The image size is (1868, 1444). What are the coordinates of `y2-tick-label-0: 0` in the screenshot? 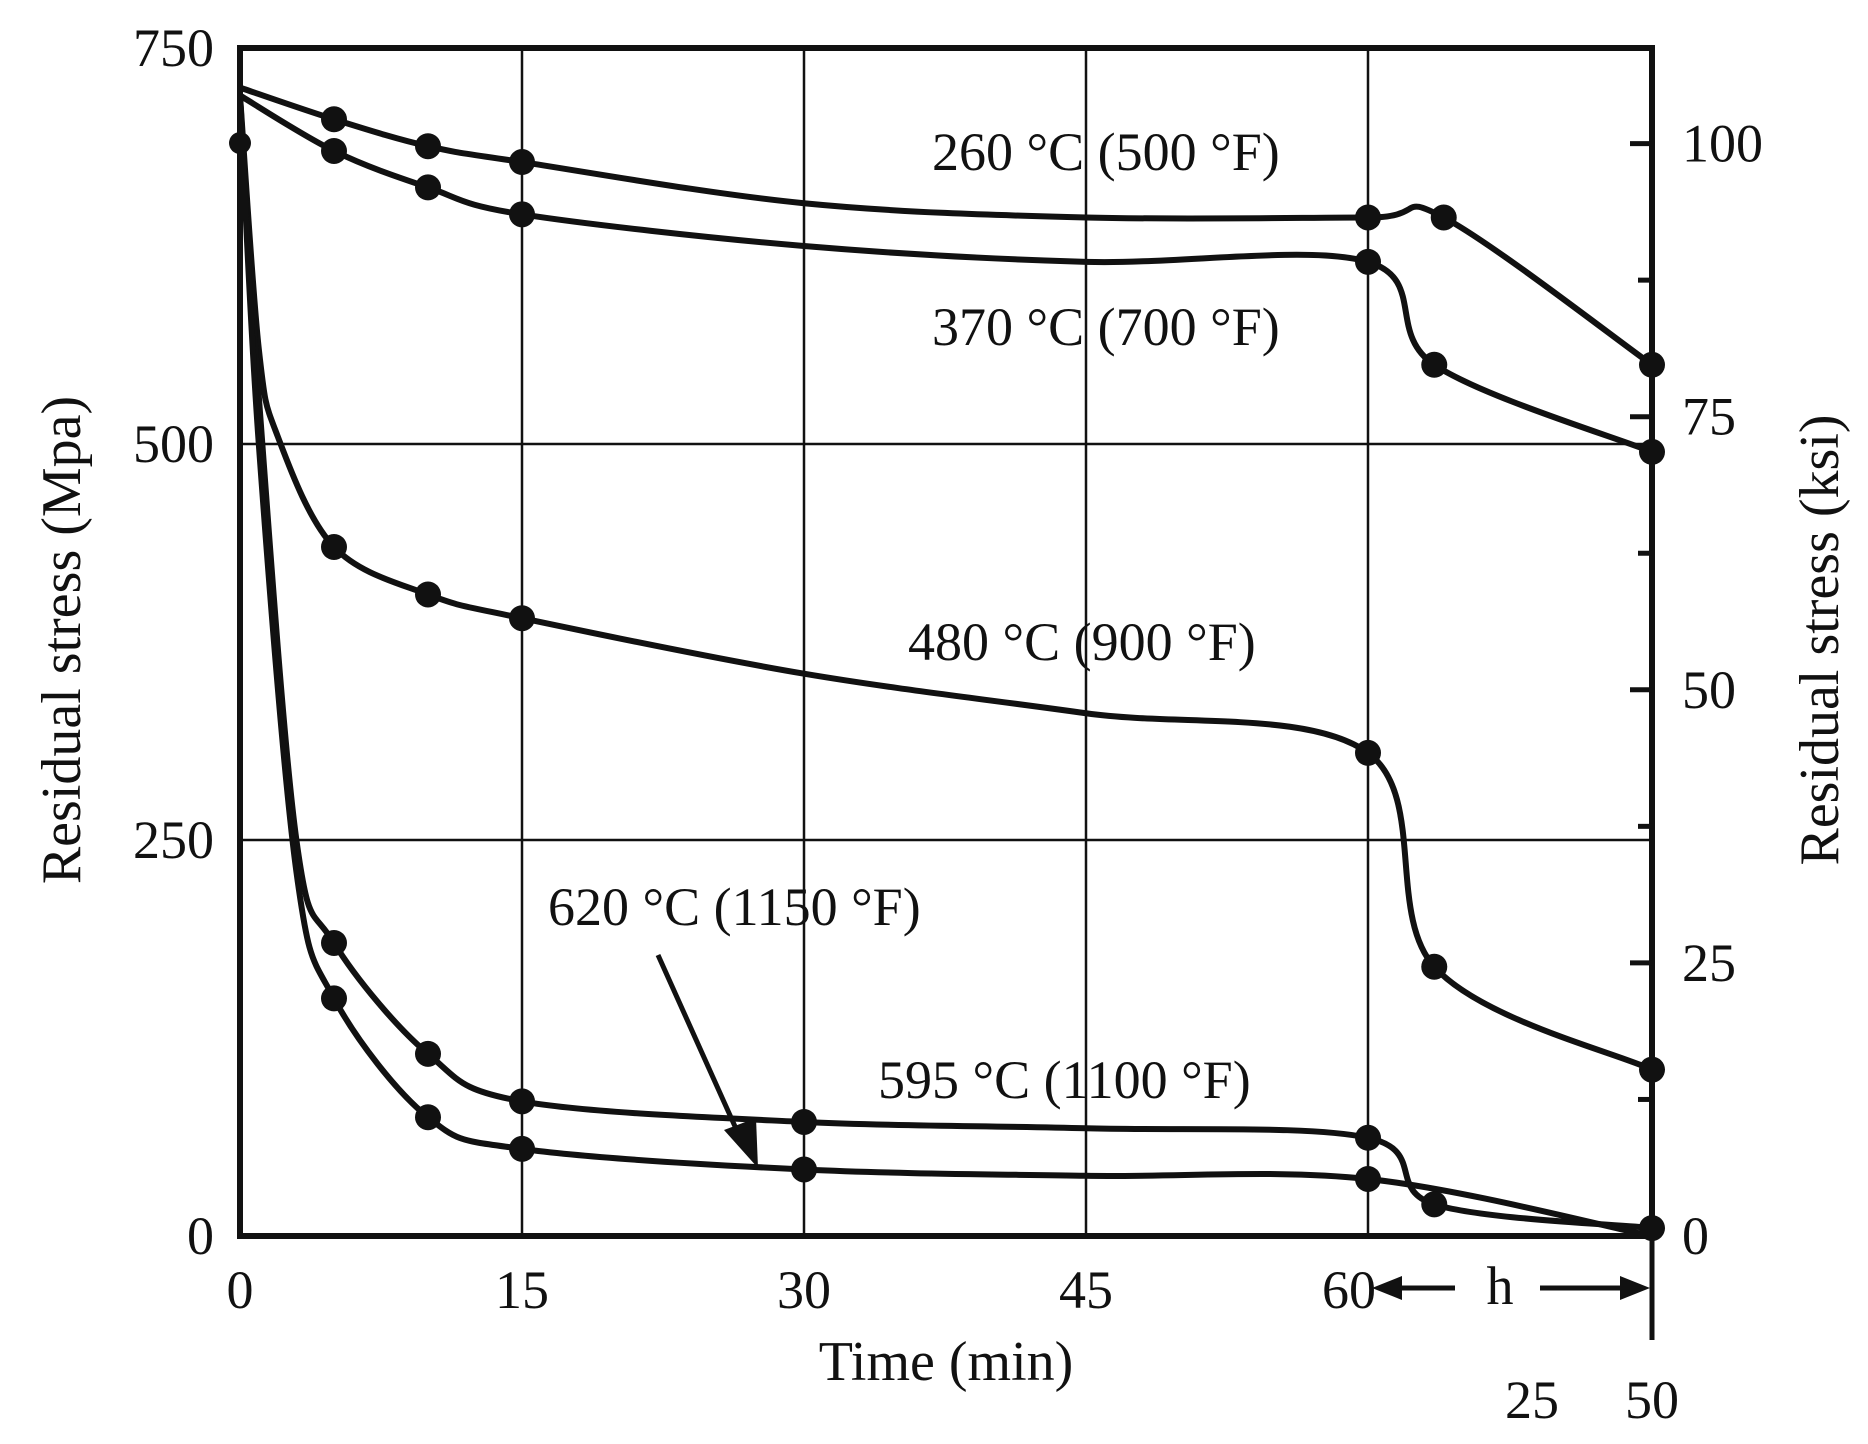 It's located at (1695, 1236).